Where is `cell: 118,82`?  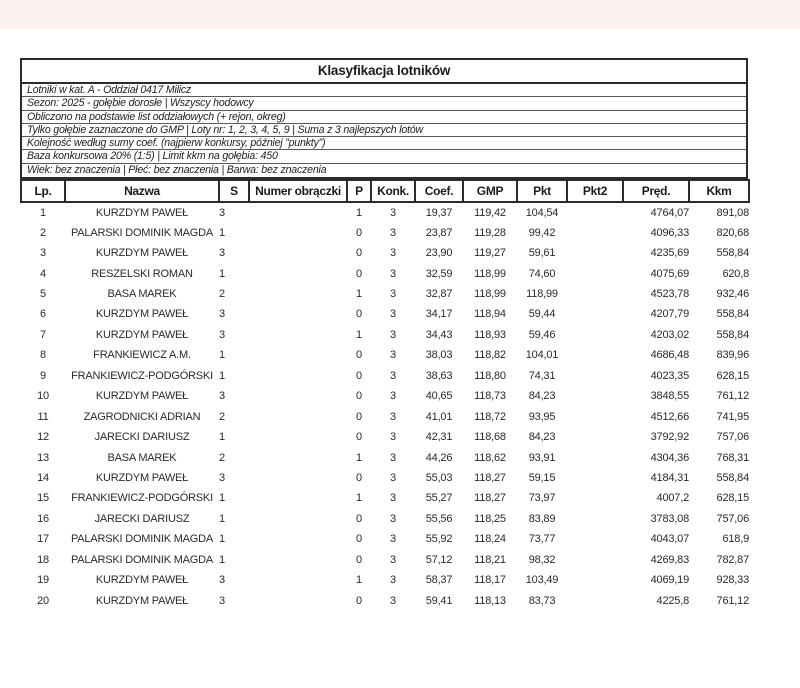 cell: 118,82 is located at coordinates (490, 355).